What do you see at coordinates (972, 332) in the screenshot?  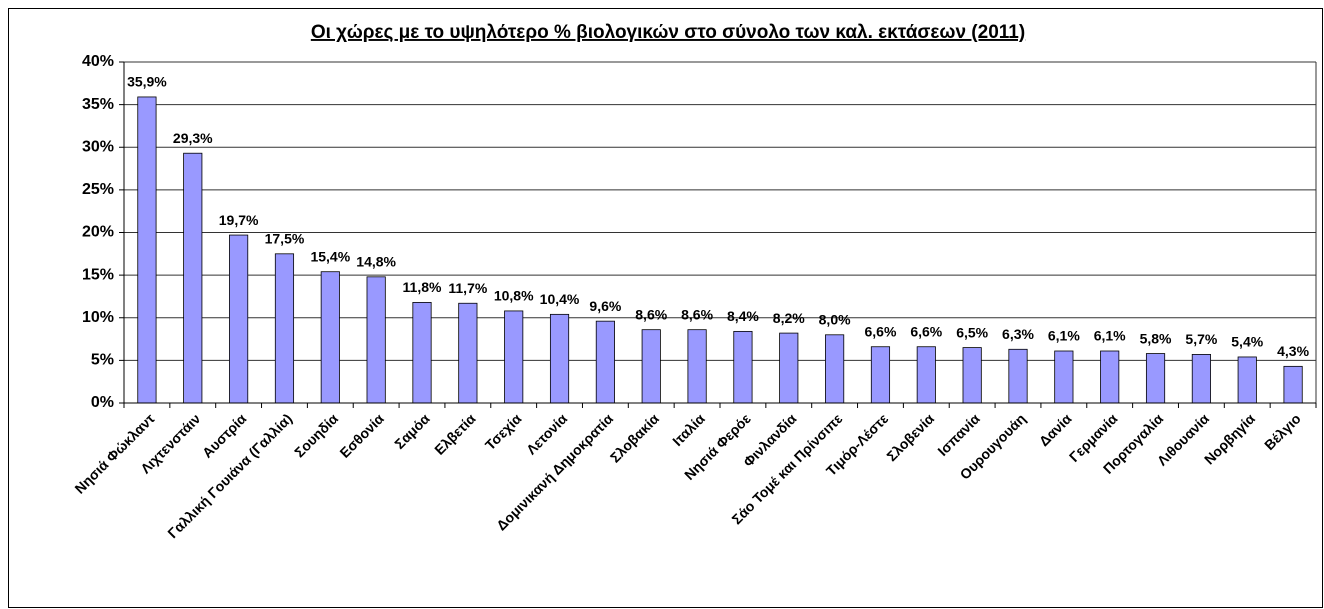 I see `value-label: 6,5%` at bounding box center [972, 332].